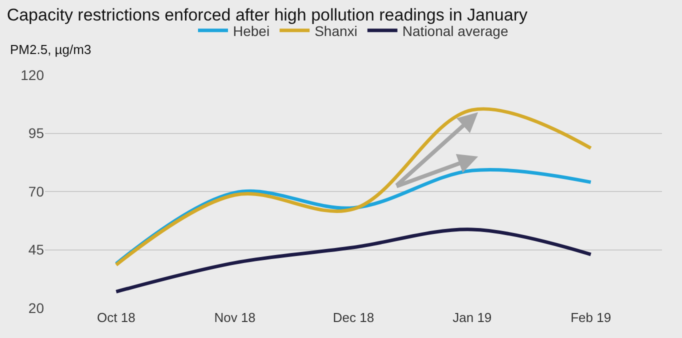 This screenshot has height=338, width=682. I want to click on x-tick-label: Oct 18, so click(116, 317).